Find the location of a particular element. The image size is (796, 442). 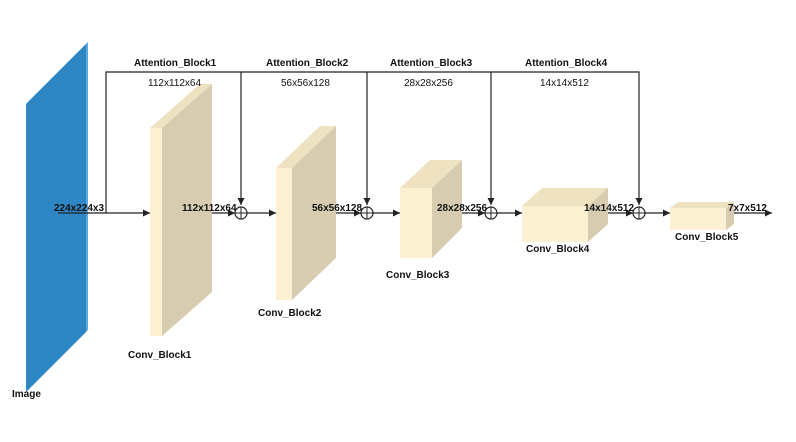

conv-block-4-dims-label: 14x14x512 is located at coordinates (609, 208).